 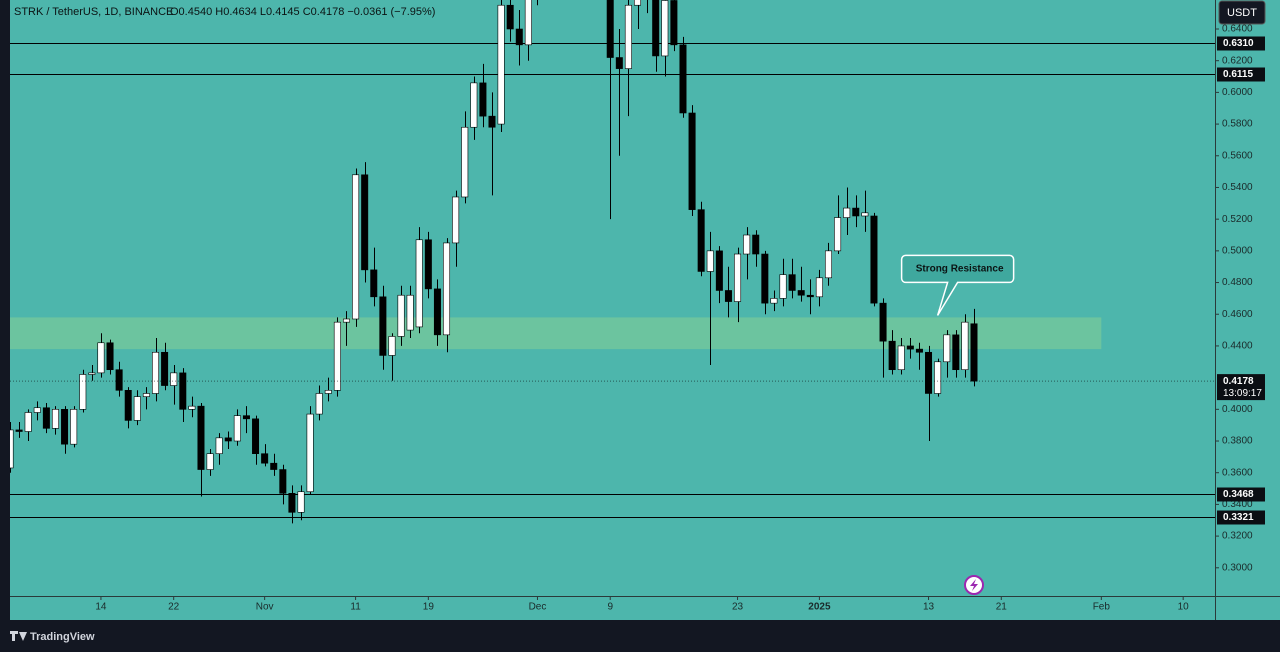 I want to click on last-price-label: 0.4178, so click(x=1238, y=381).